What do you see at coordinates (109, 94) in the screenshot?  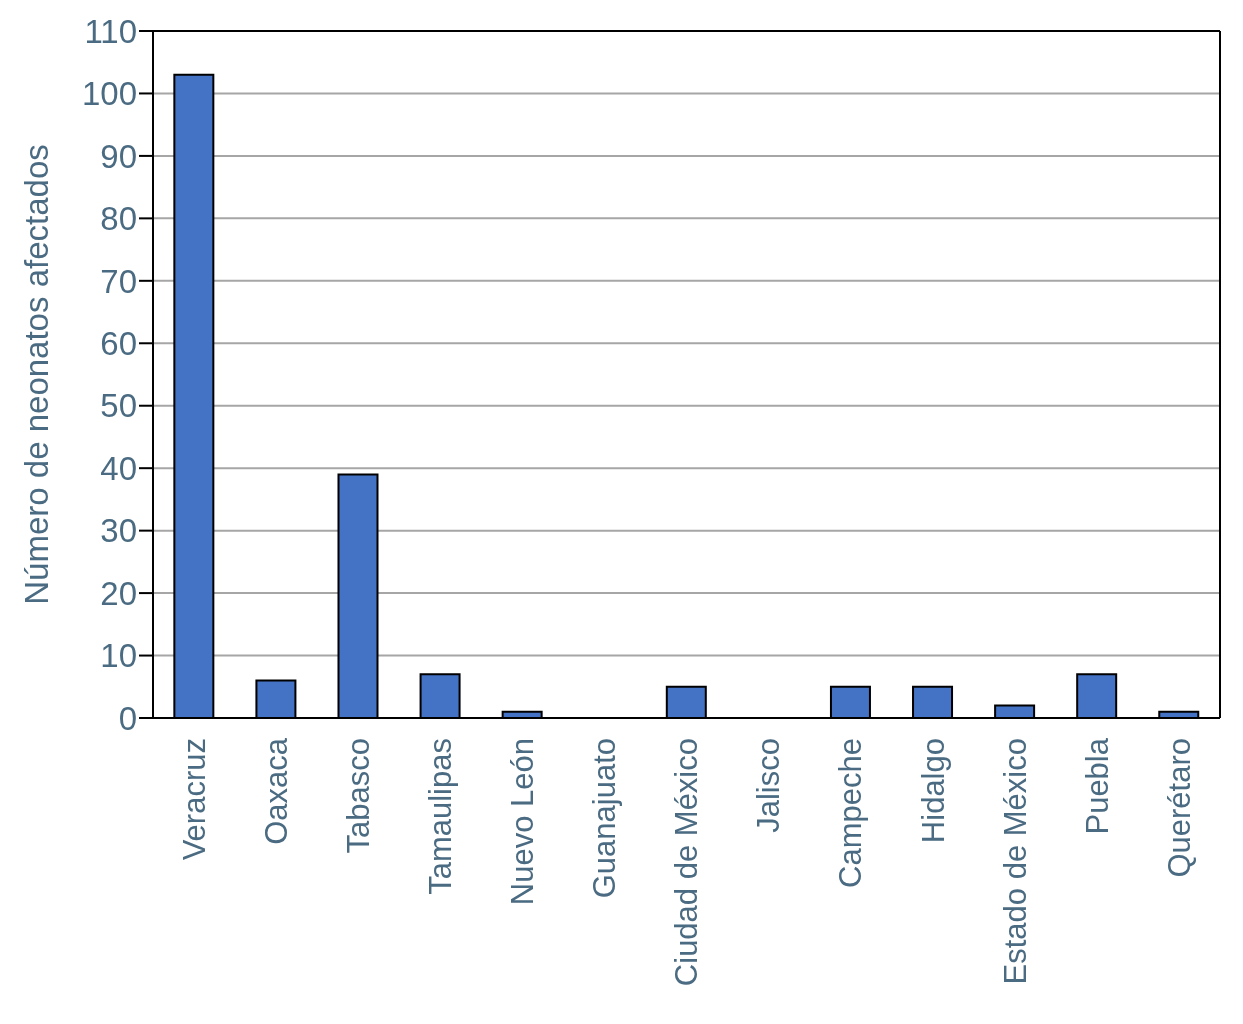 I see `y-tick-label: 100` at bounding box center [109, 94].